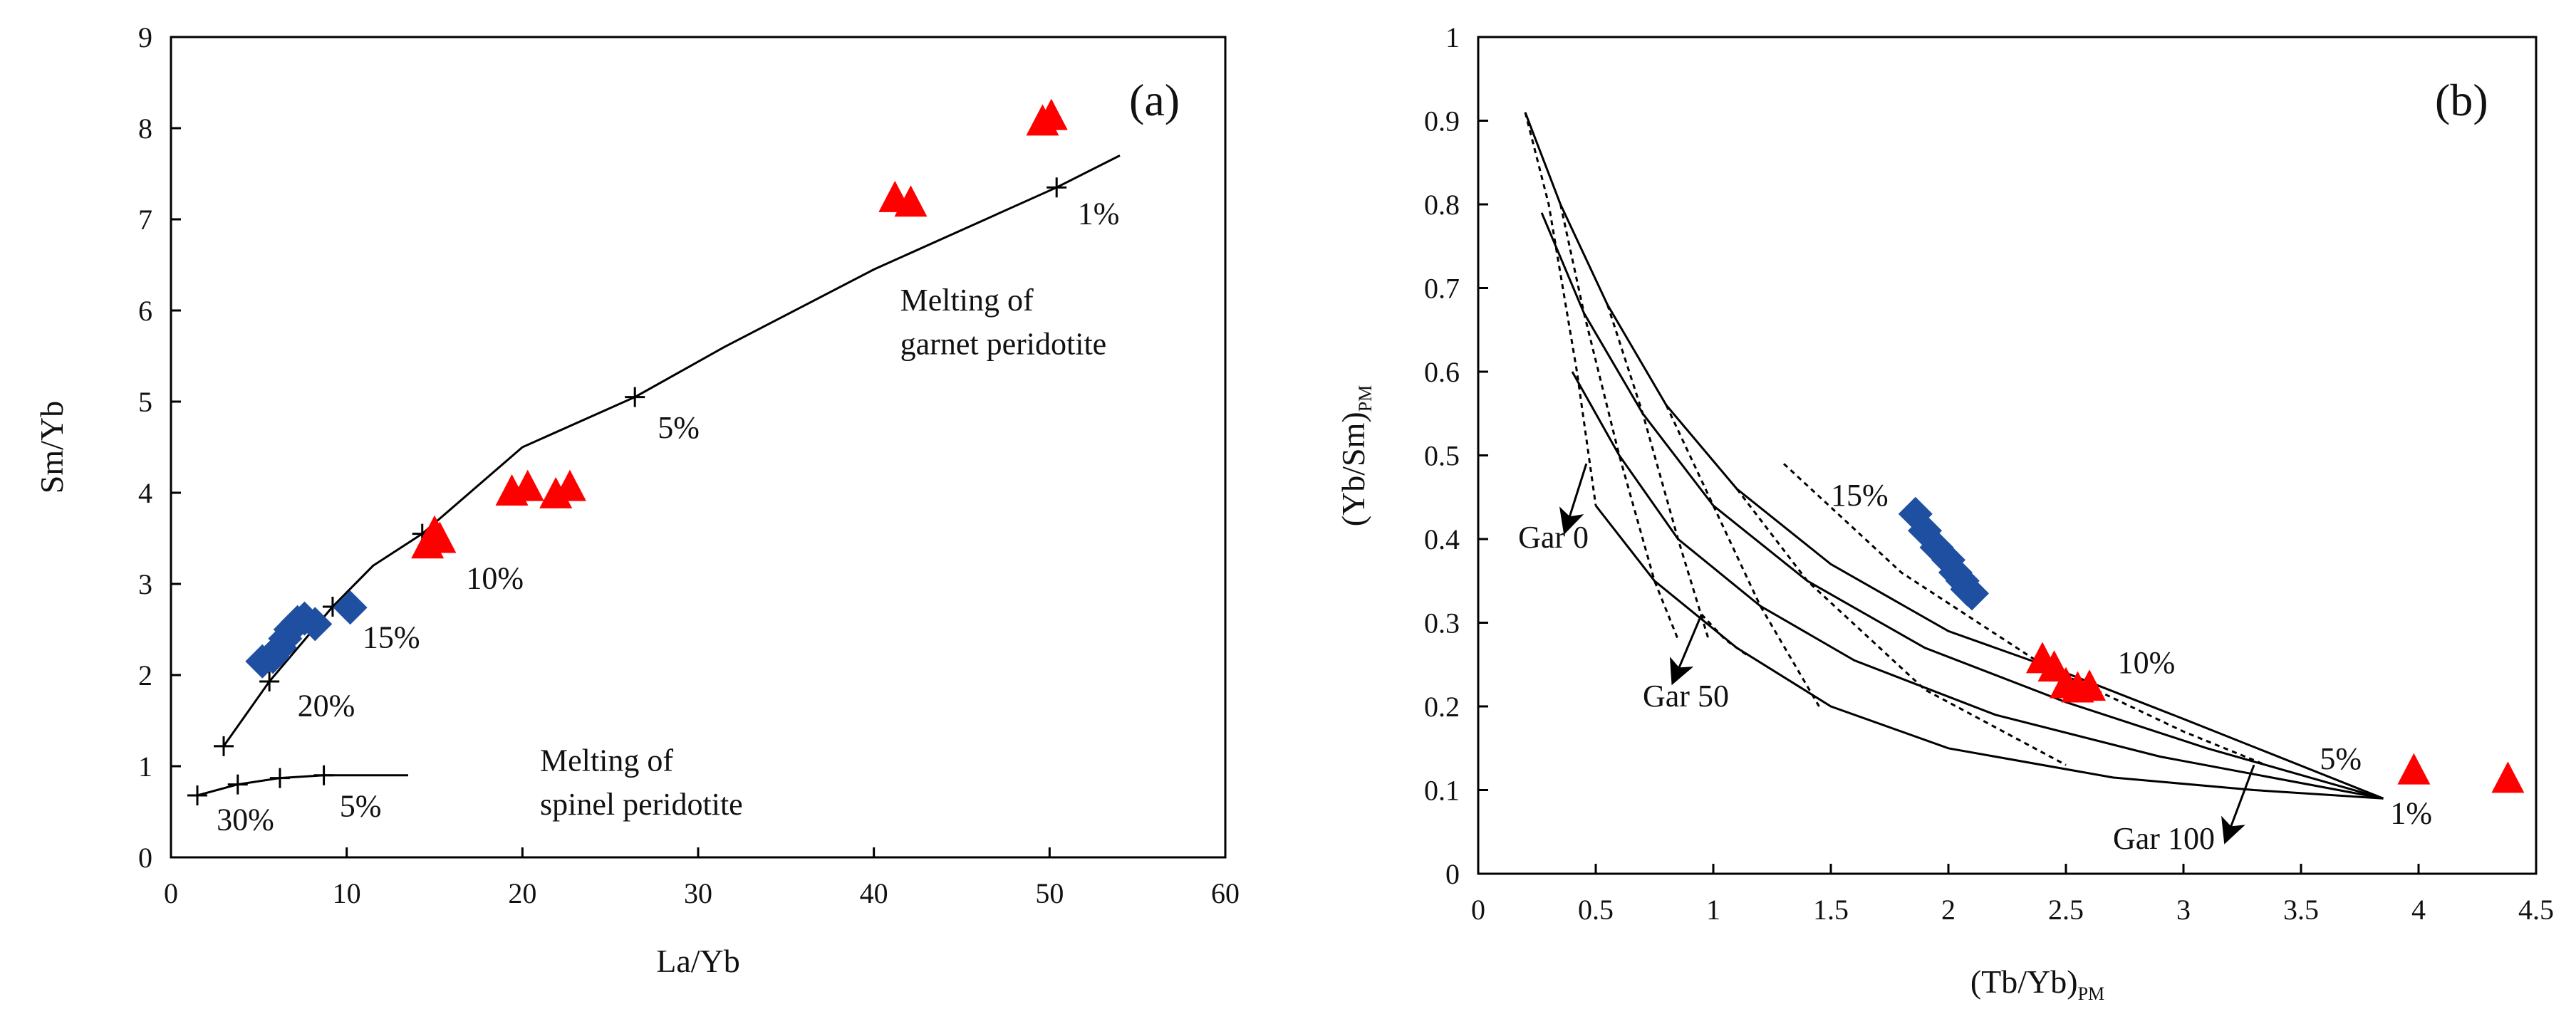 This screenshot has width=2576, height=1019. I want to click on panel-a-y-tick-label: 8, so click(145, 129).